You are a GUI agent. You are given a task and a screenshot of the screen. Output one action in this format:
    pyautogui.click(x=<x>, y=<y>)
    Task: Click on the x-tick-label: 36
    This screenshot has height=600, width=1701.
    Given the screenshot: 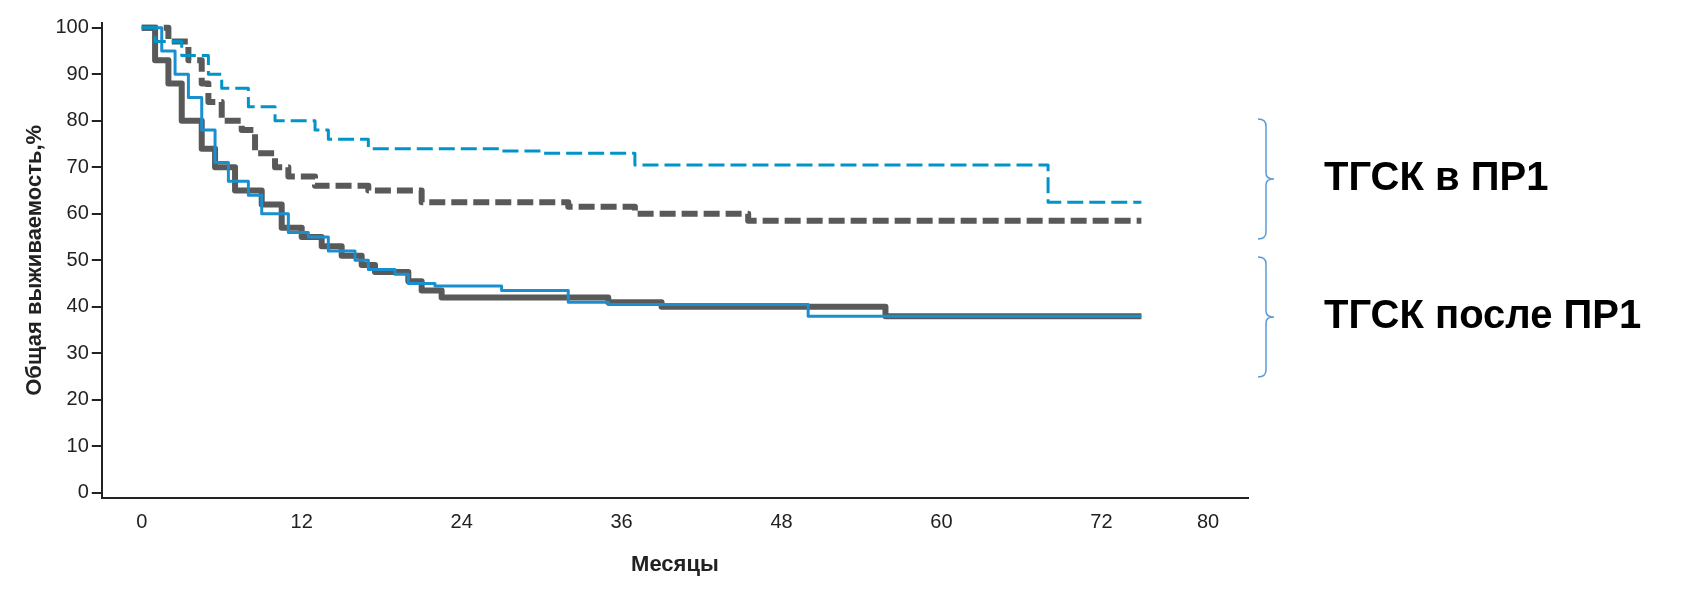 What is the action you would take?
    pyautogui.click(x=621, y=521)
    